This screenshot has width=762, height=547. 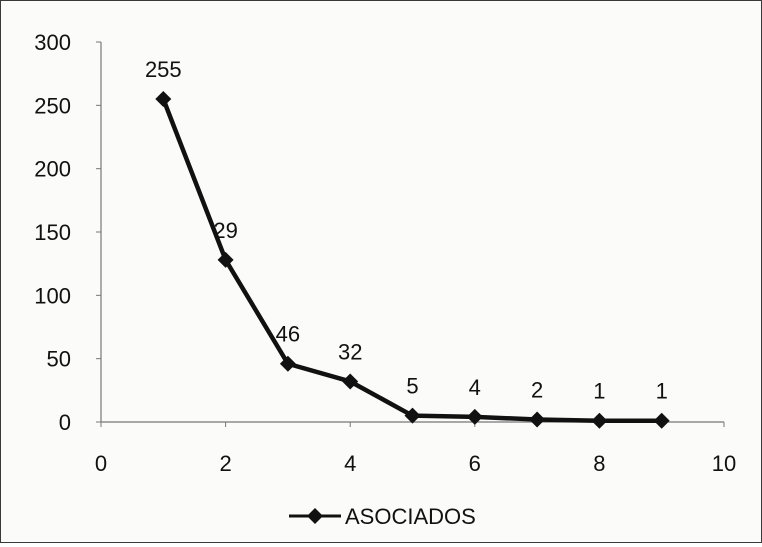 I want to click on legend-marker, so click(x=315, y=516).